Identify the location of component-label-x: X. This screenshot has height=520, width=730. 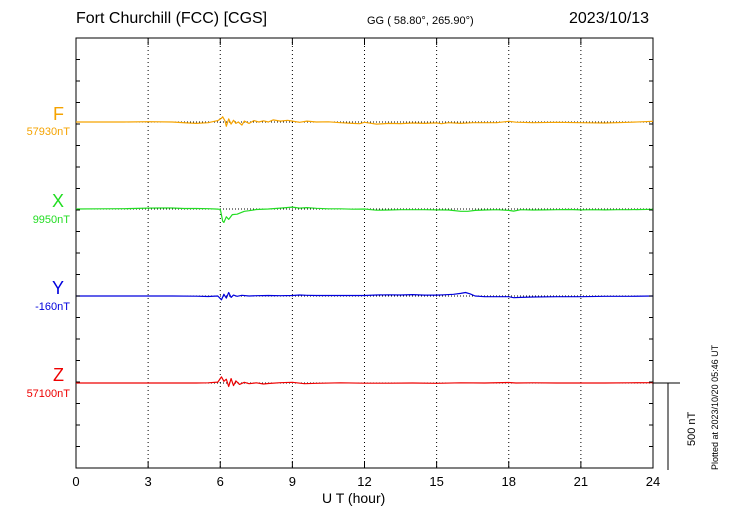
(57, 201).